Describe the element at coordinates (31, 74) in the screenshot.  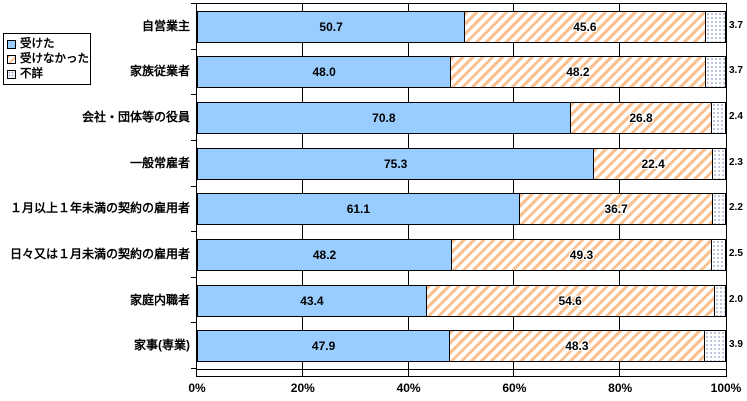
I see `legend-label: 不詳` at that location.